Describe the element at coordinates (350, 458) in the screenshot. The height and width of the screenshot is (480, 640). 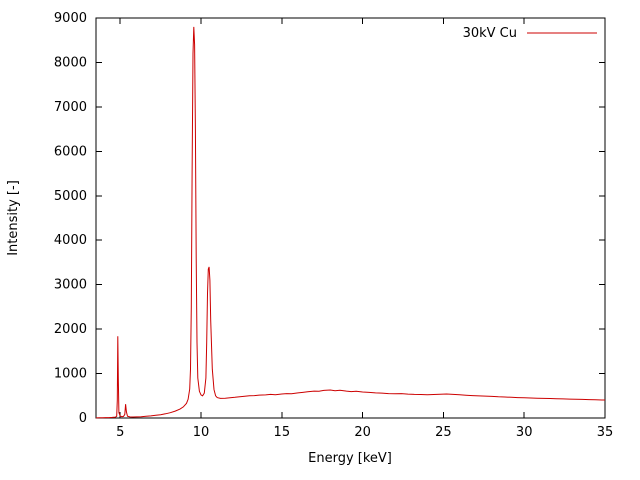
I see `x-axis-title: Energy [keV]` at that location.